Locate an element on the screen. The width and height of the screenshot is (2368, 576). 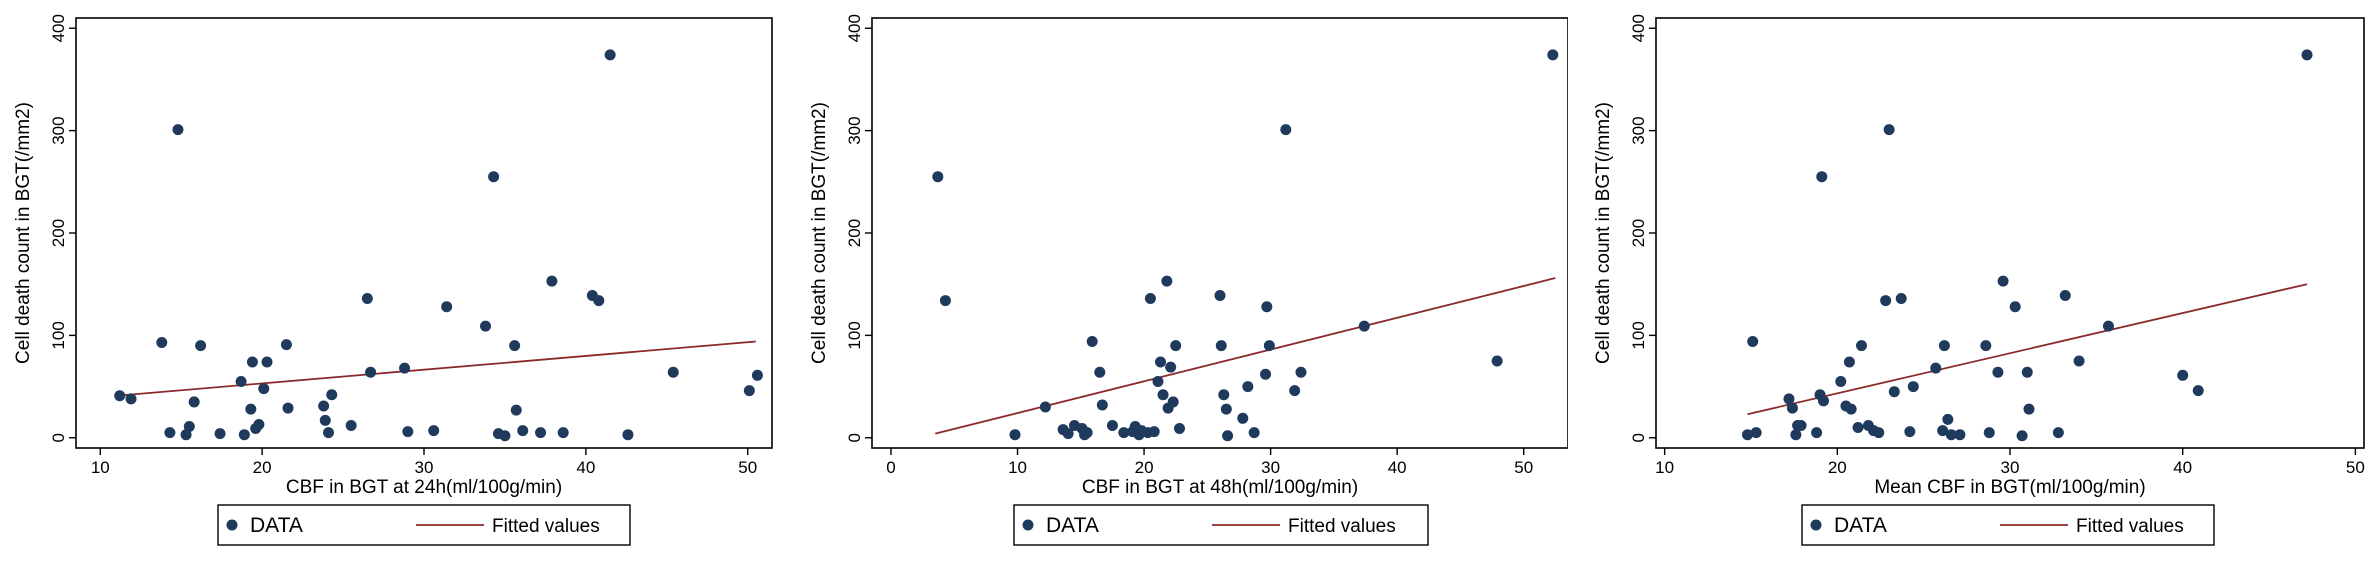
x-axis-title: Mean CBF in BGT(ml/100g/min) is located at coordinates (2009, 487).